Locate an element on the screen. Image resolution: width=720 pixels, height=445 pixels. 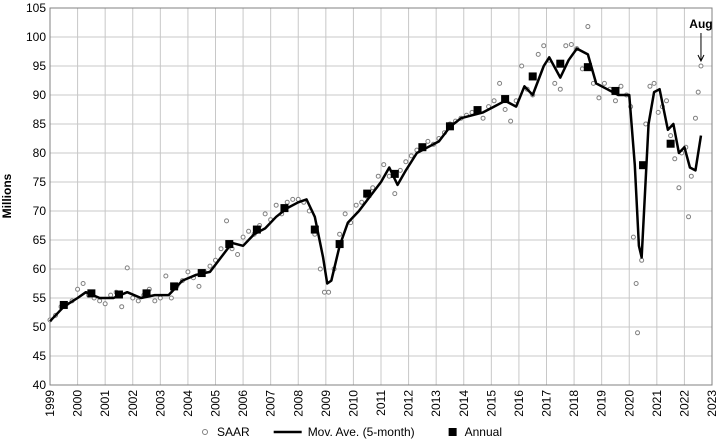
x-tick-label: 2022 is located at coordinates (684, 403).